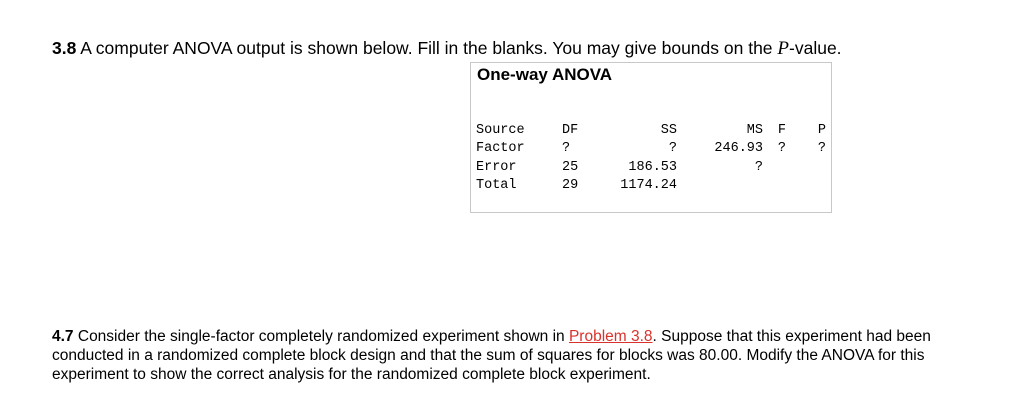  I want to click on question-text-end: -value., so click(815, 48).